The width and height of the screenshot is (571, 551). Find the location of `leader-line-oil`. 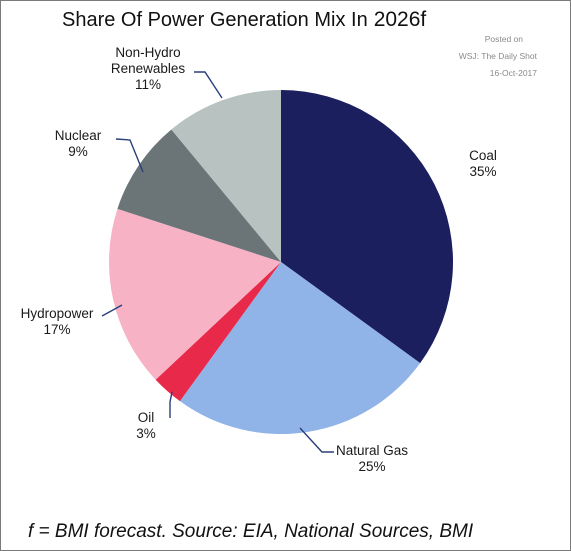

leader-line-oil is located at coordinates (171, 404).